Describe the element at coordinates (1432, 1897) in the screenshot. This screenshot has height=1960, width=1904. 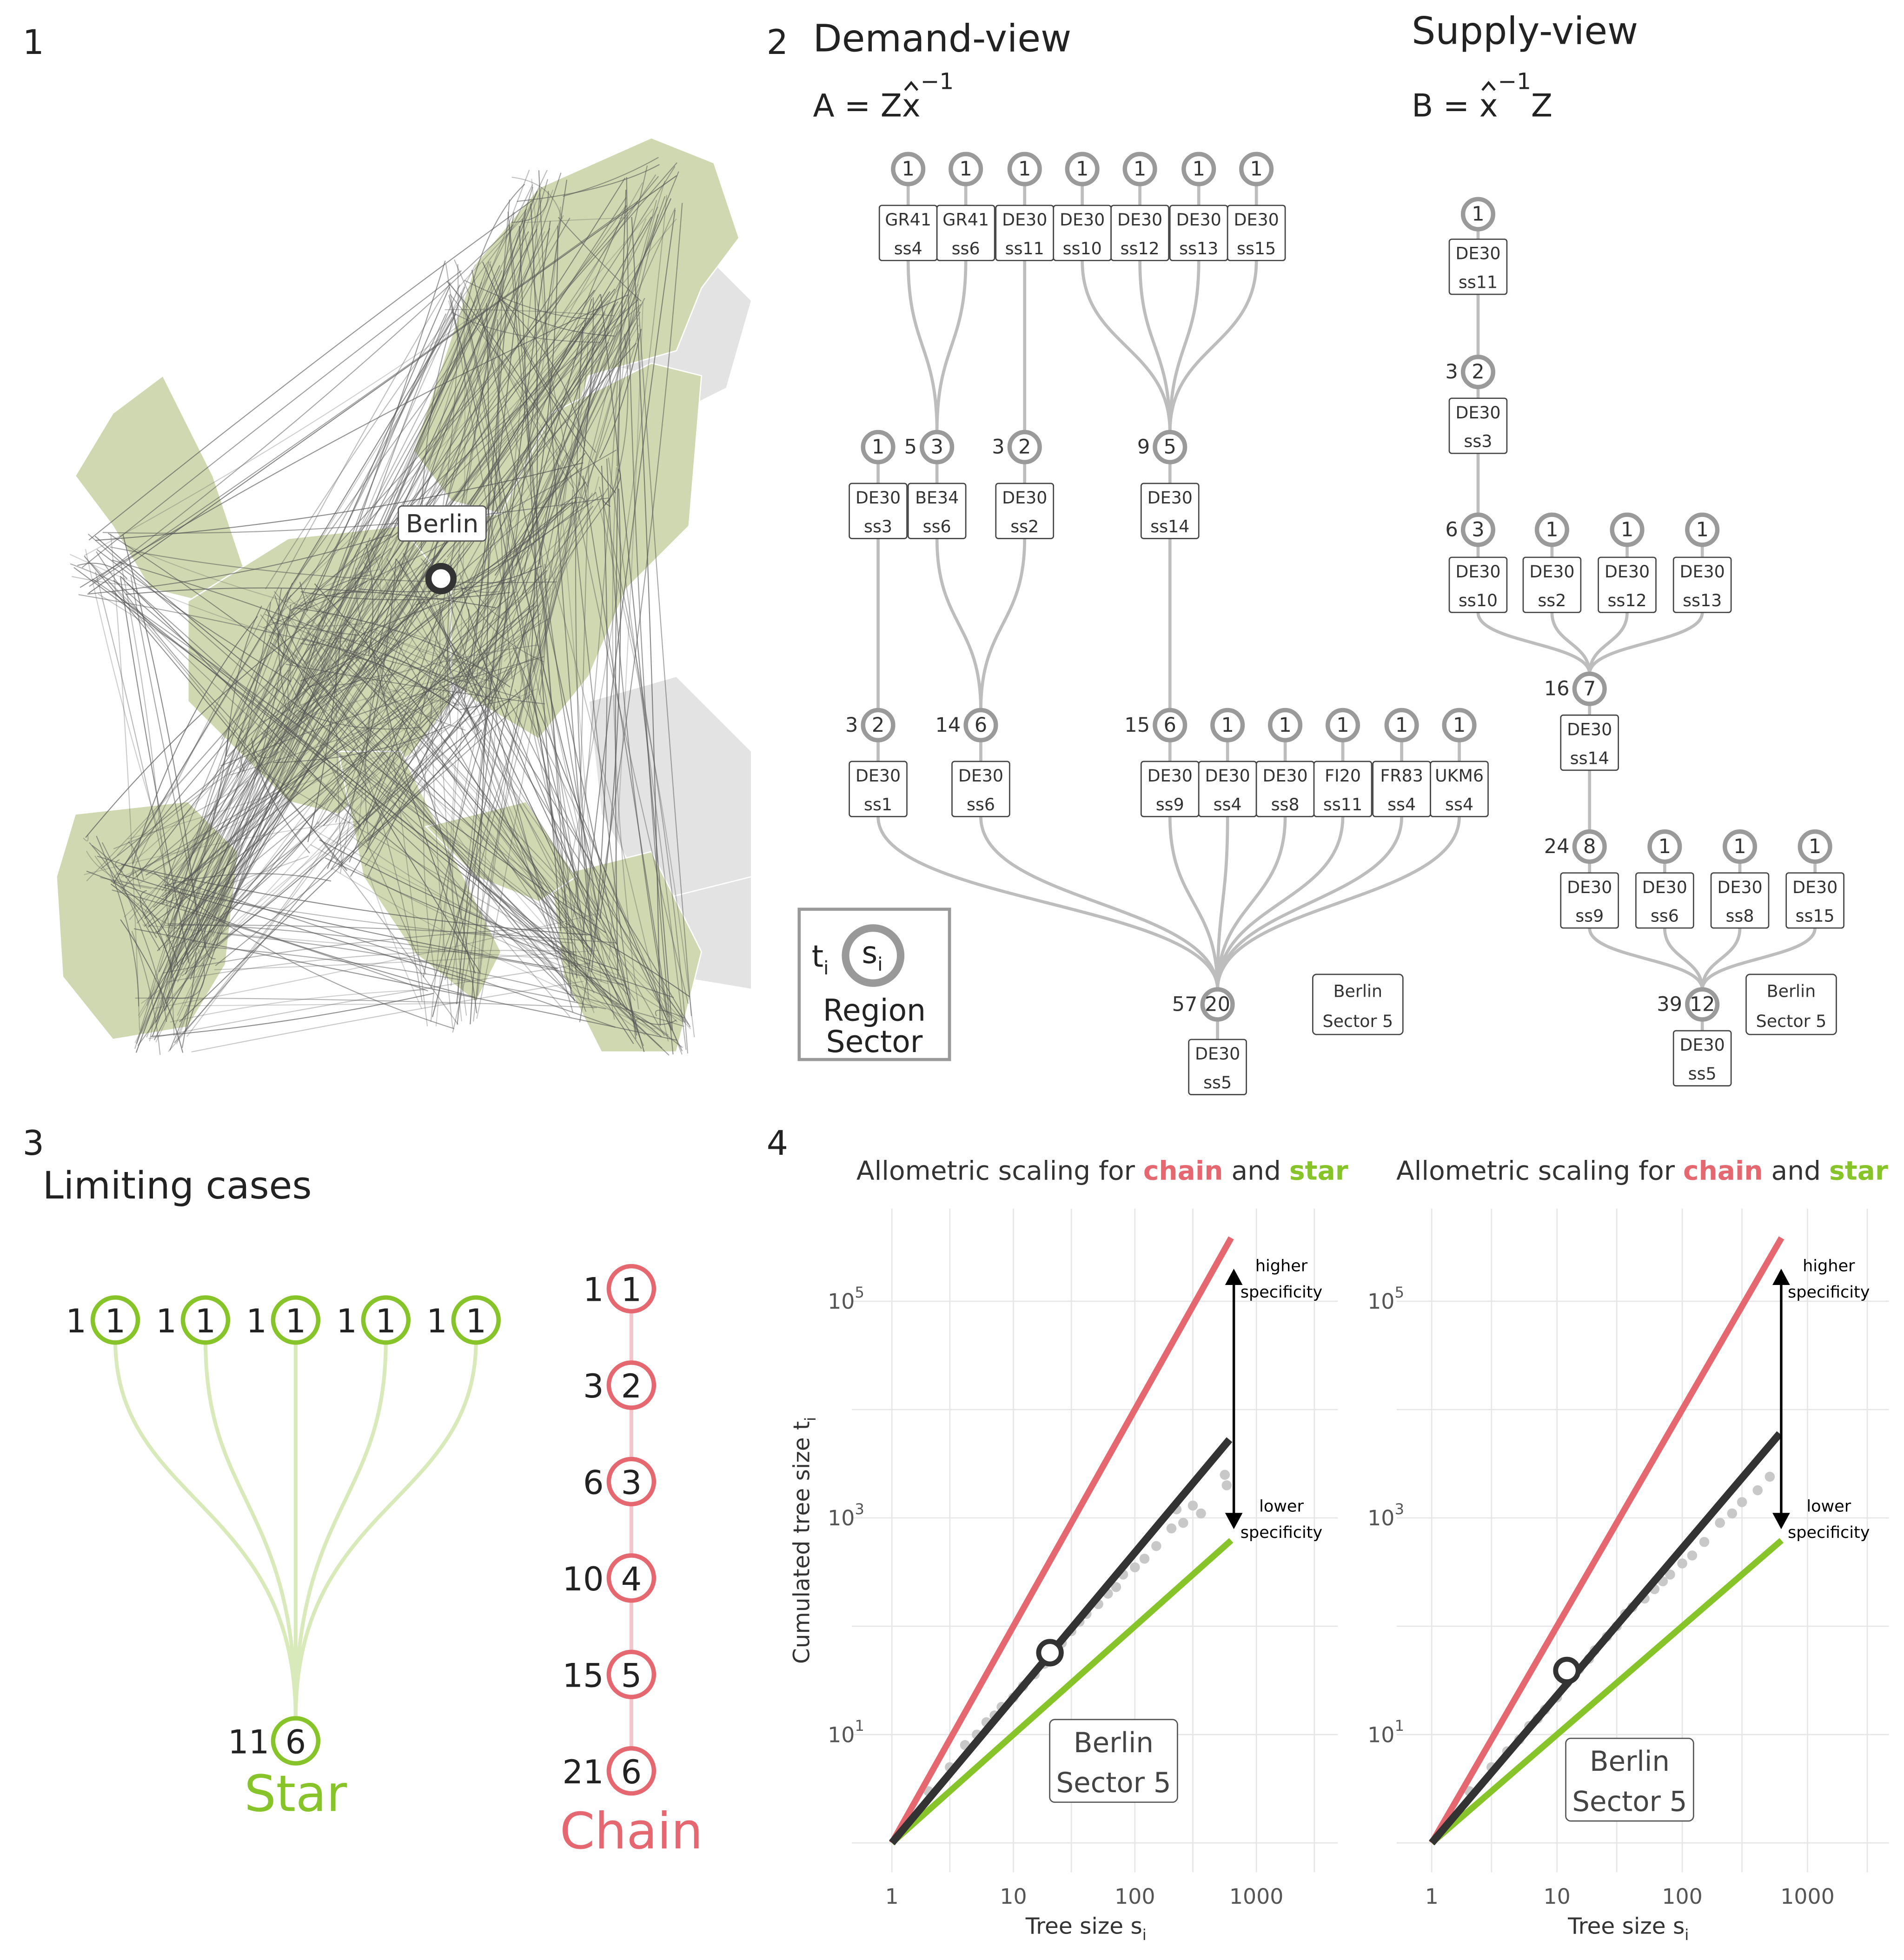
I see `x-tick-label: 1` at that location.